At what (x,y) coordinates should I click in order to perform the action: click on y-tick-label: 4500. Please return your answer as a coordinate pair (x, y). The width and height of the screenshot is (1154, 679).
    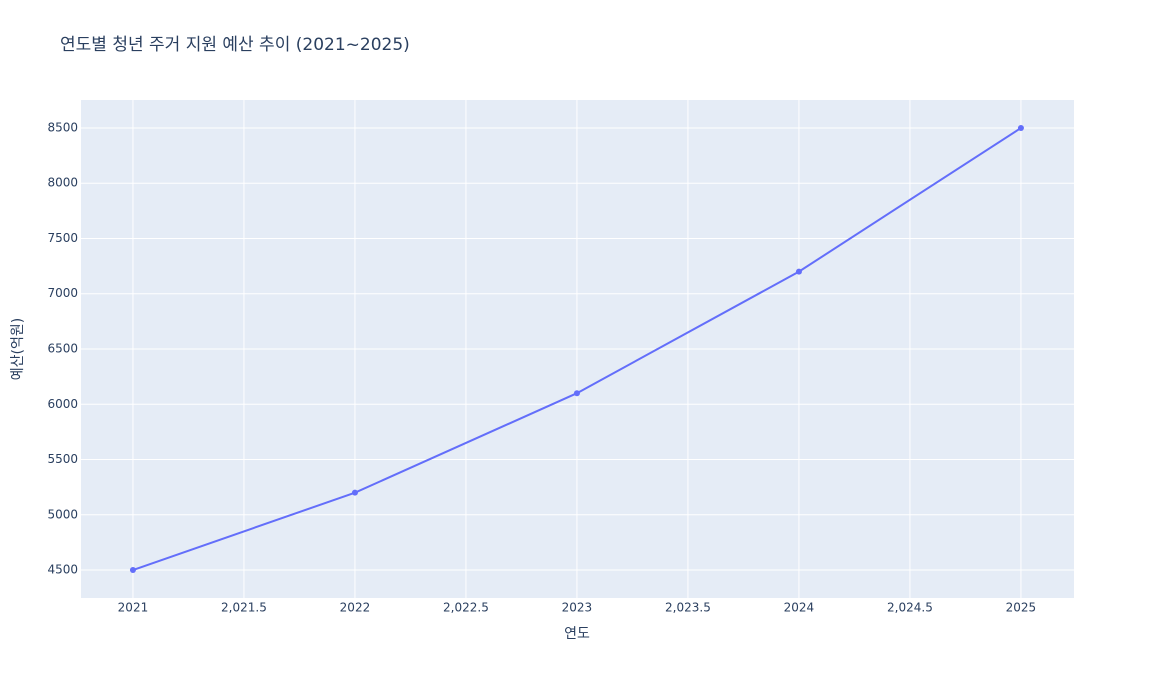
    Looking at the image, I should click on (62, 570).